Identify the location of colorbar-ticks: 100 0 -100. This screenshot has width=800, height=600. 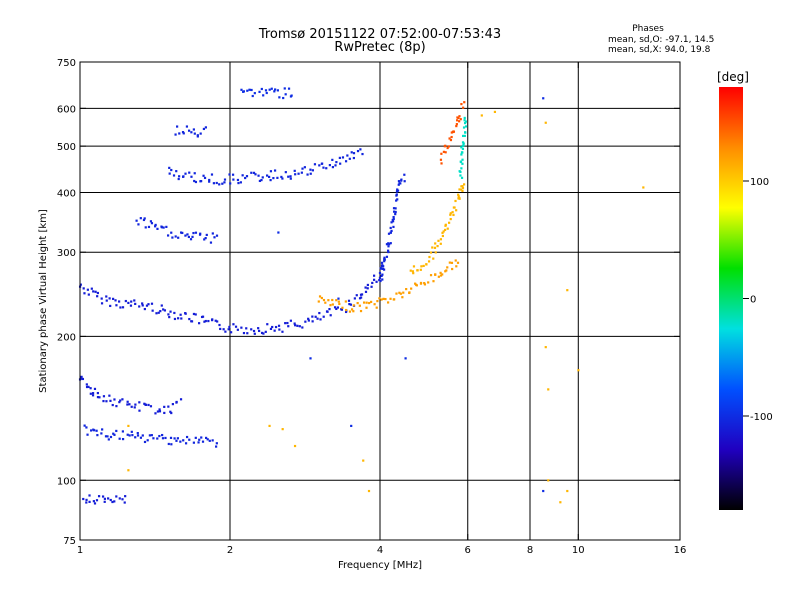
(758, 300).